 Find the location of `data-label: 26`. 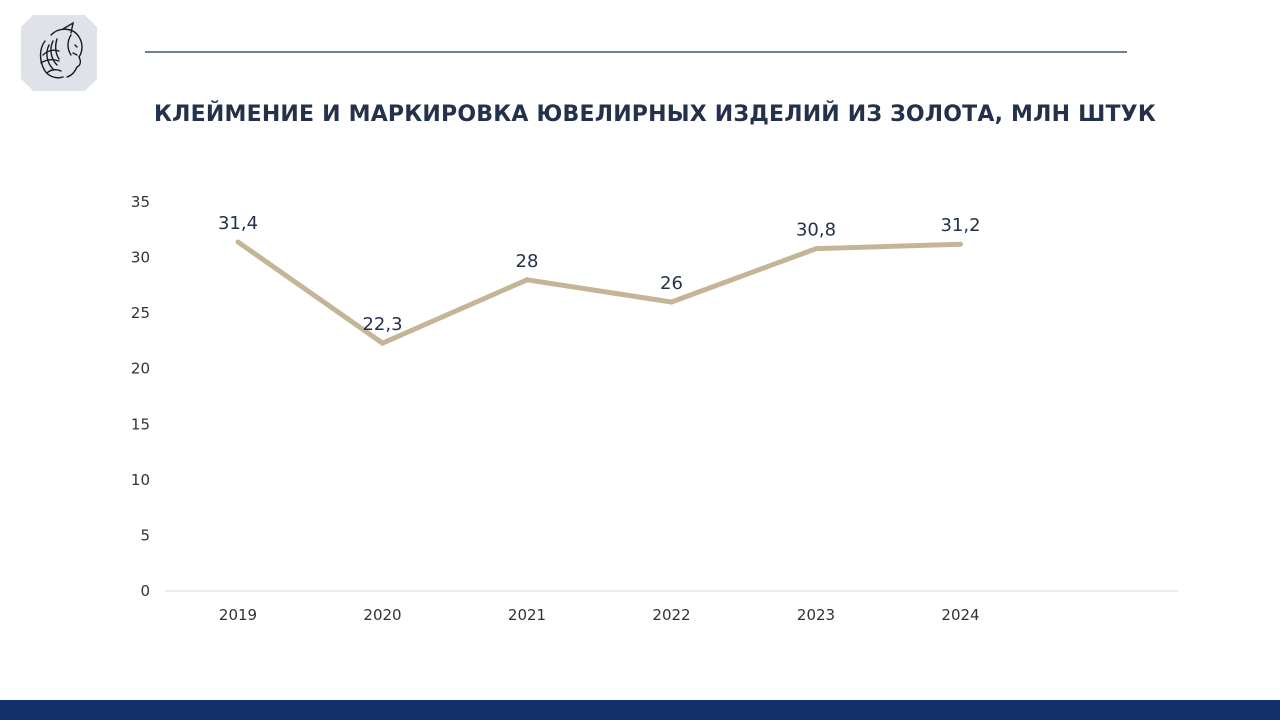

data-label: 26 is located at coordinates (671, 283).